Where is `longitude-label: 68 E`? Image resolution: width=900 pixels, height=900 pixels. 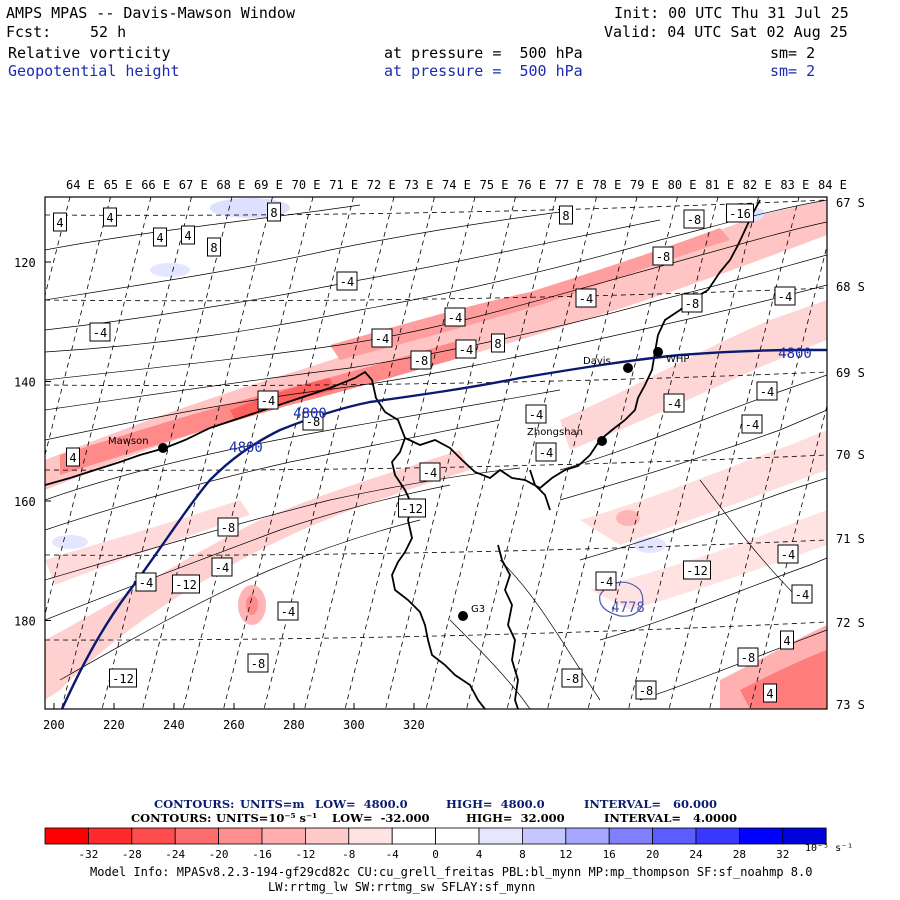 longitude-label: 68 E is located at coordinates (230, 185).